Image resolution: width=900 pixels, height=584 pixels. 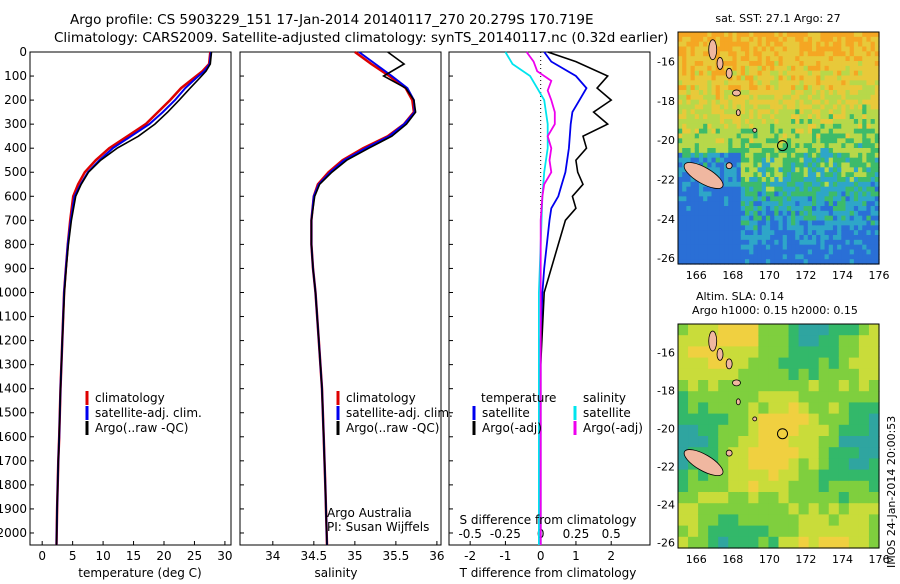 What do you see at coordinates (891, 435) in the screenshot?
I see `footer-timestamp: IMOS 24-Jan-2014 20:00:53` at bounding box center [891, 435].